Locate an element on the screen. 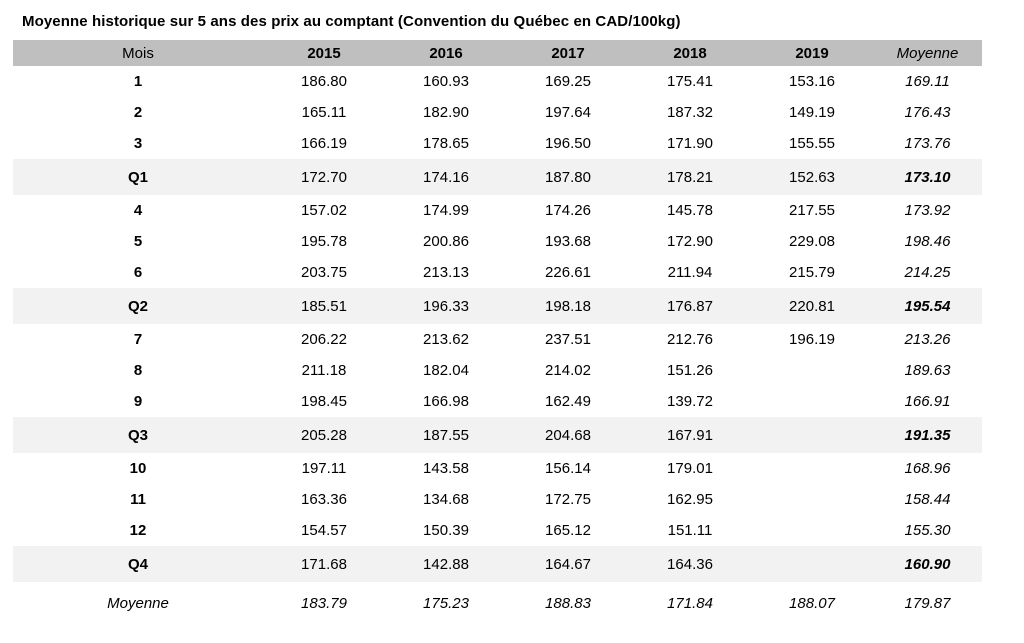 The image size is (1024, 643). cell-2018: 176.87 is located at coordinates (690, 306).